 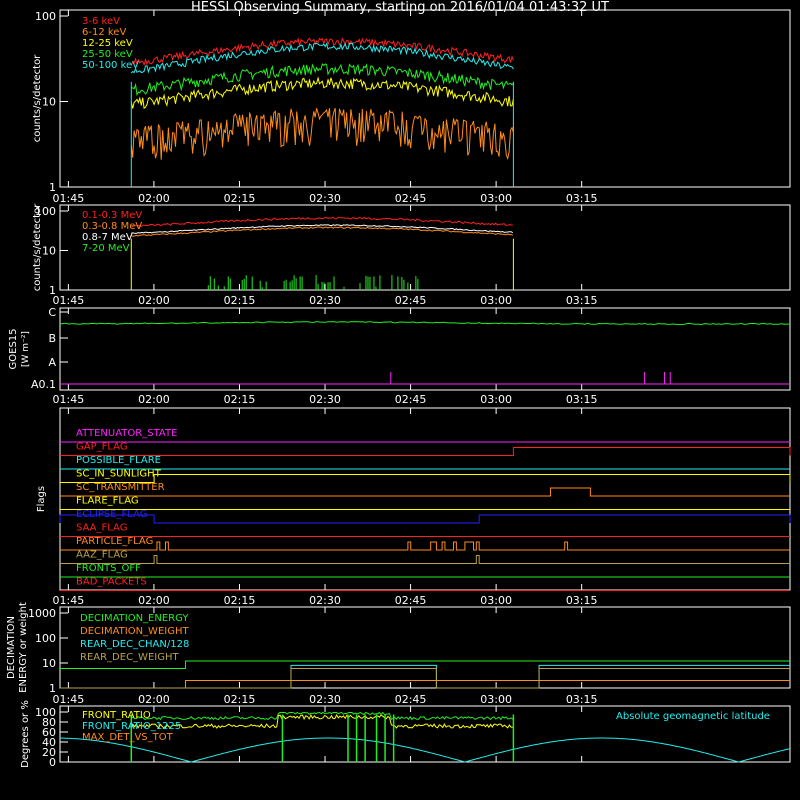 What do you see at coordinates (49, 722) in the screenshot?
I see `y-tick-label: 80` at bounding box center [49, 722].